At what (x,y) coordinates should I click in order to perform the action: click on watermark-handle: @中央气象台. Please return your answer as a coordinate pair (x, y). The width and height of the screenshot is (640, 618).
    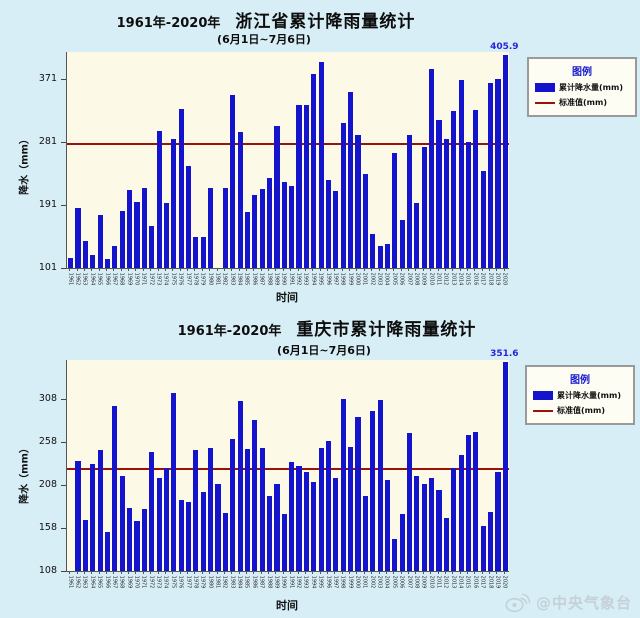
    Looking at the image, I should click on (583, 602).